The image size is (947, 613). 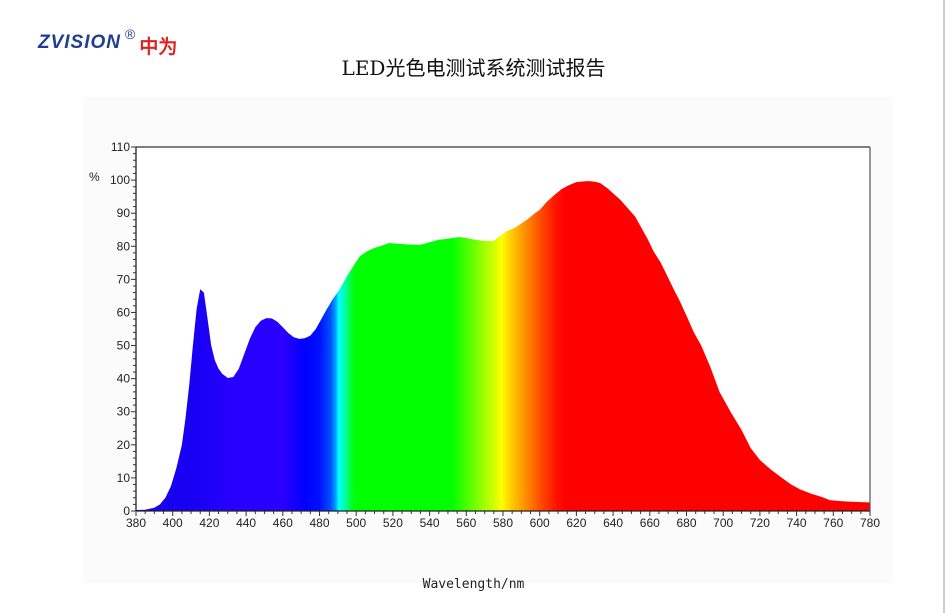 What do you see at coordinates (124, 312) in the screenshot?
I see `y-tick-label: 60` at bounding box center [124, 312].